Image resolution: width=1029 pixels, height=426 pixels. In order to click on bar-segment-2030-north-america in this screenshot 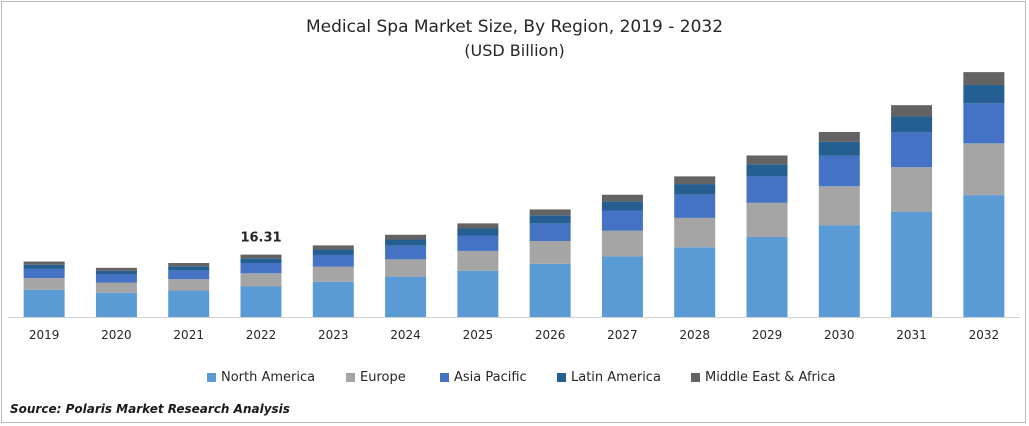, I will do `click(839, 271)`.